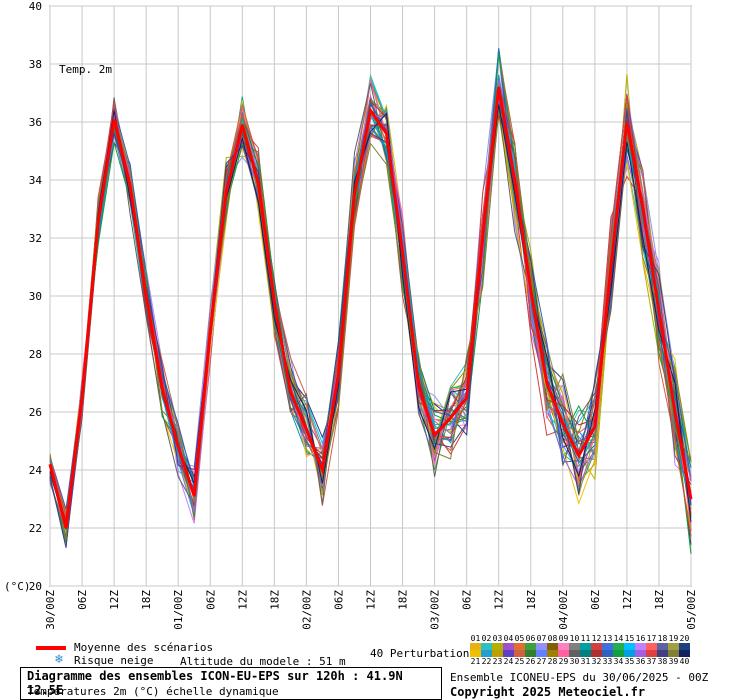 This screenshot has height=700, width=740. Describe the element at coordinates (17, 586) in the screenshot. I see `y-axis-unit: (°C)` at that location.